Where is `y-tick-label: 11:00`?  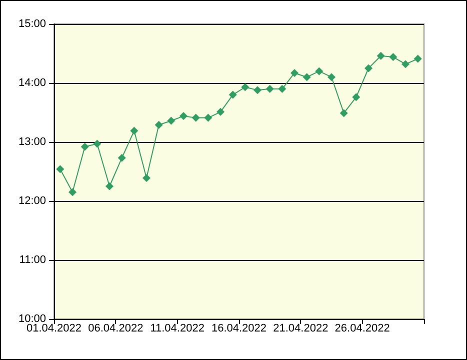 y-tick-label: 11:00 is located at coordinates (32, 260).